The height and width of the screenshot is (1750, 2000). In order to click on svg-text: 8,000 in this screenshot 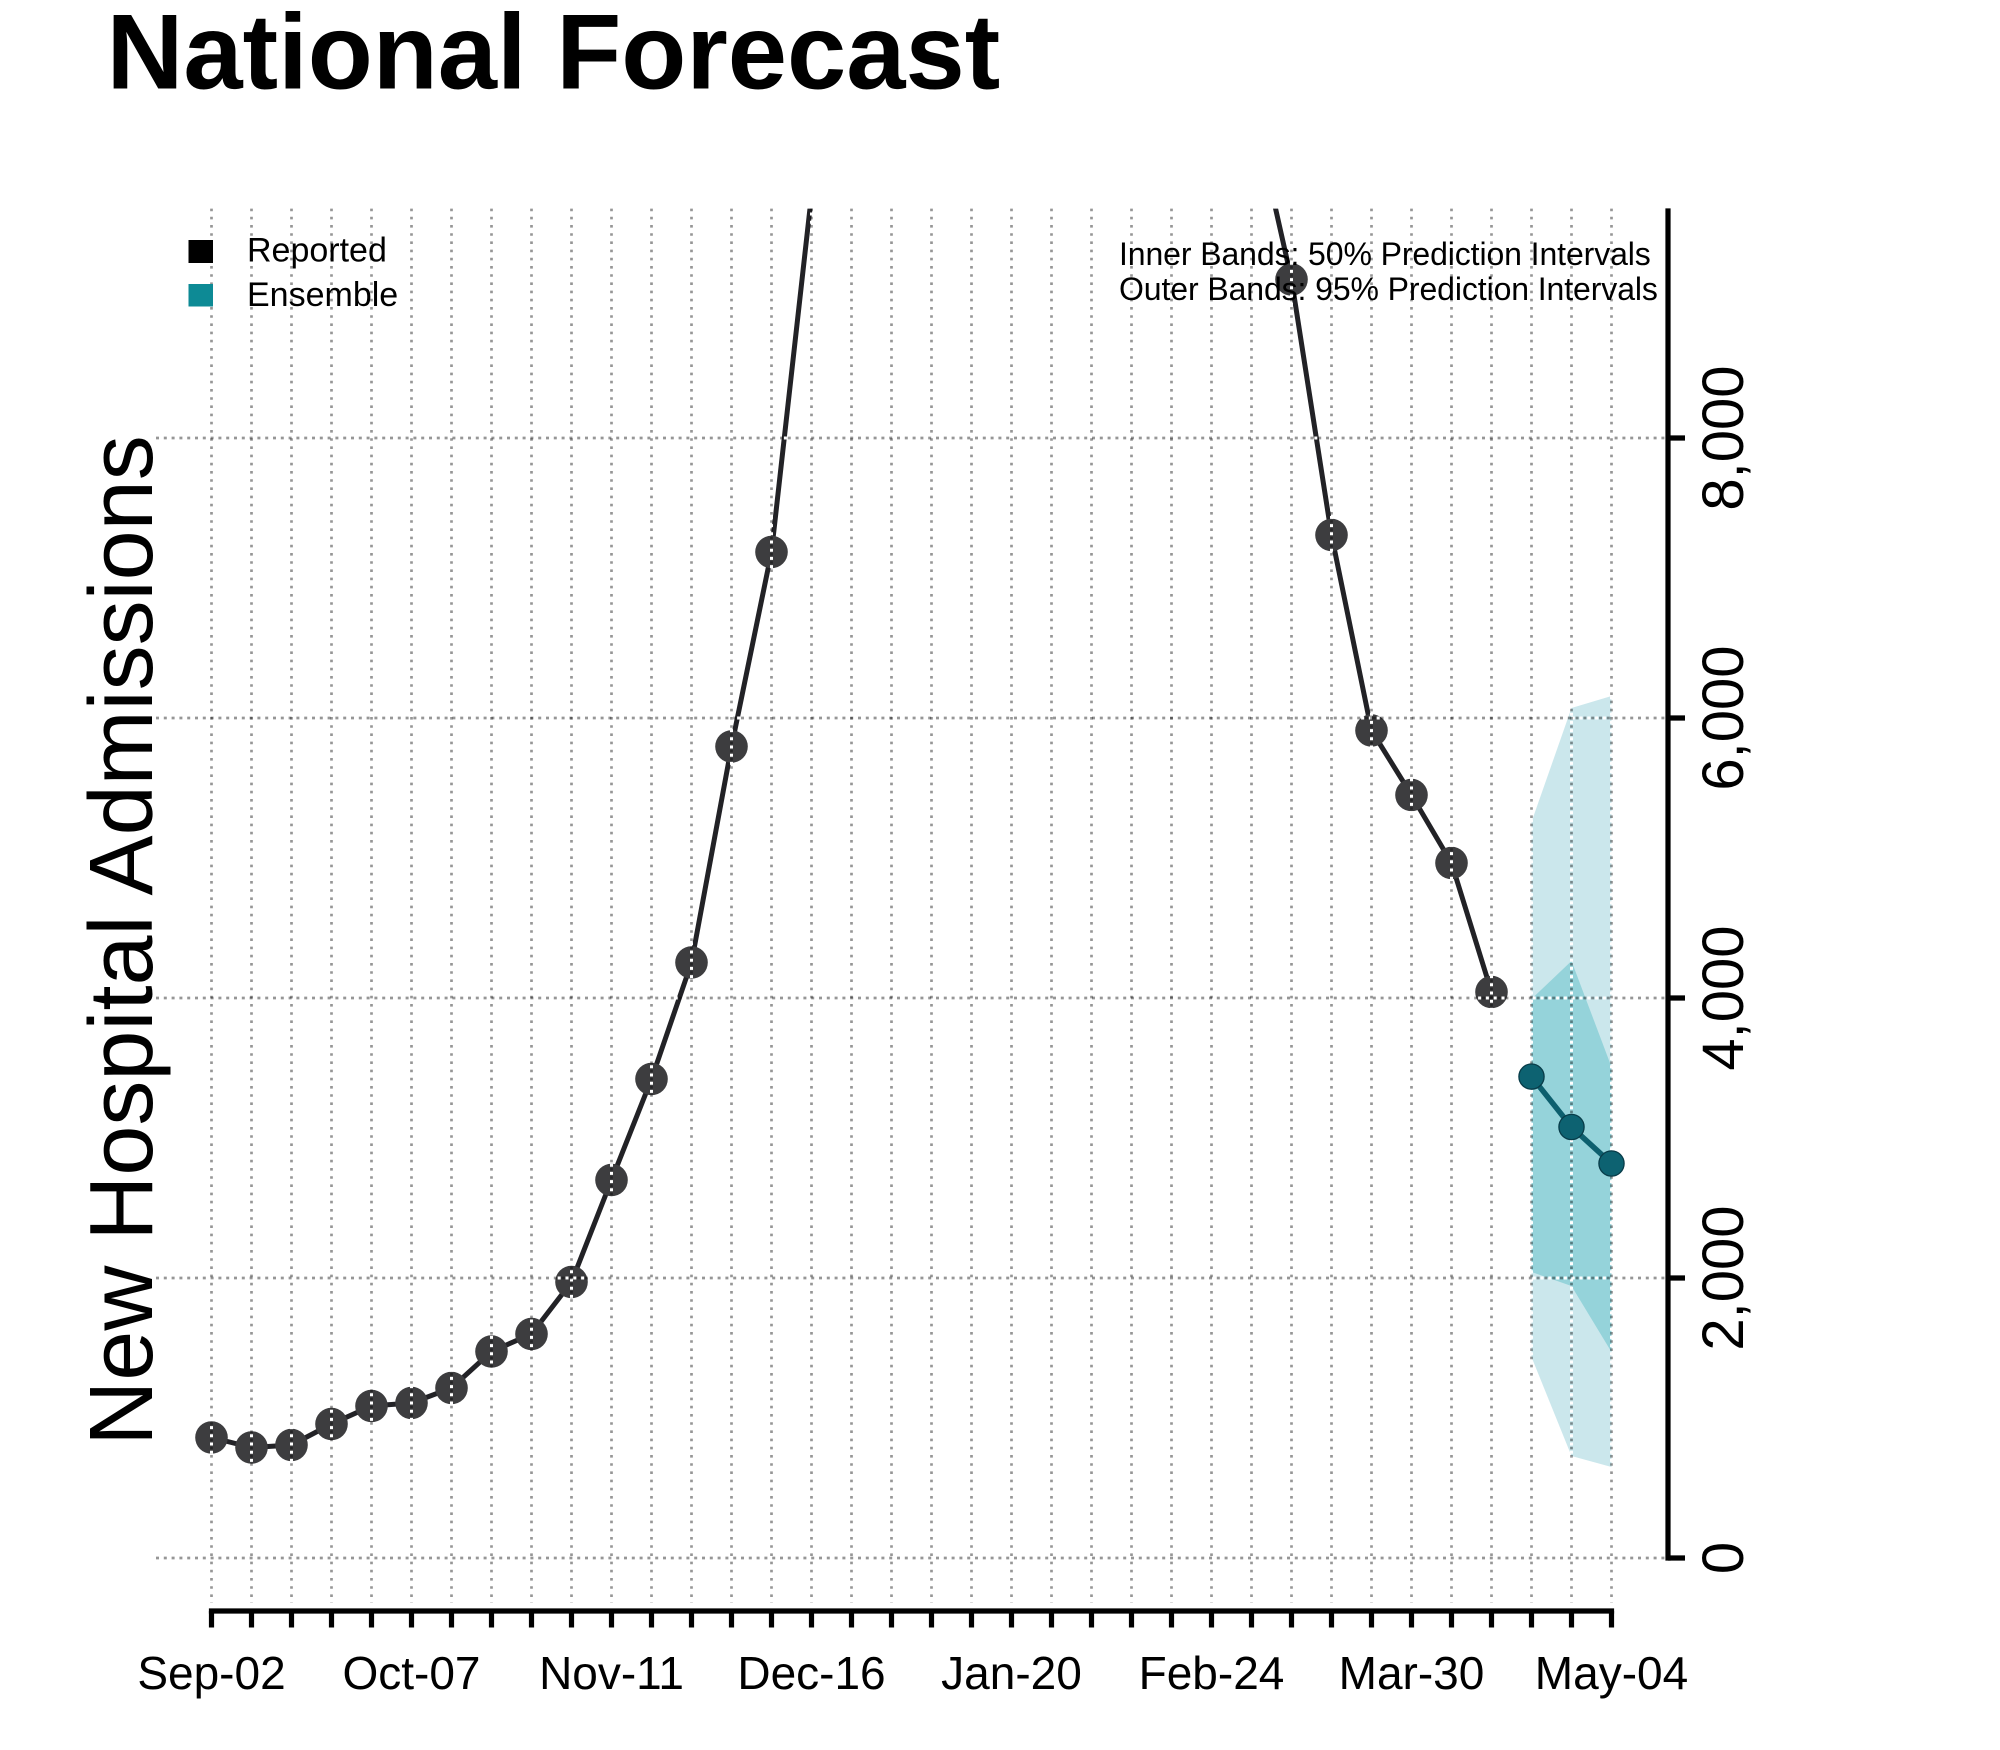, I will do `click(1723, 437)`.